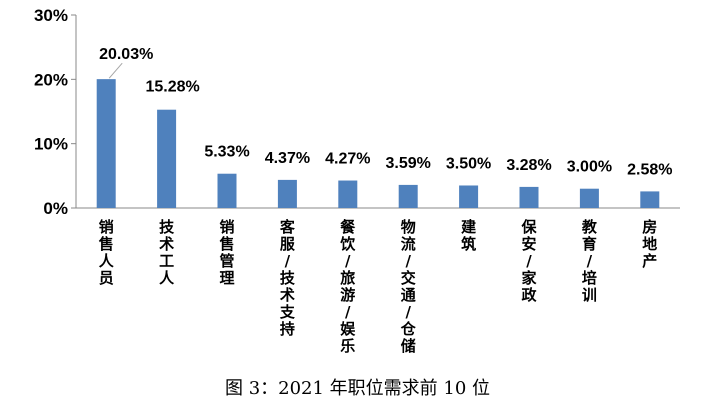 This screenshot has width=715, height=417. What do you see at coordinates (226, 152) in the screenshot?
I see `data-label: 5.33%` at bounding box center [226, 152].